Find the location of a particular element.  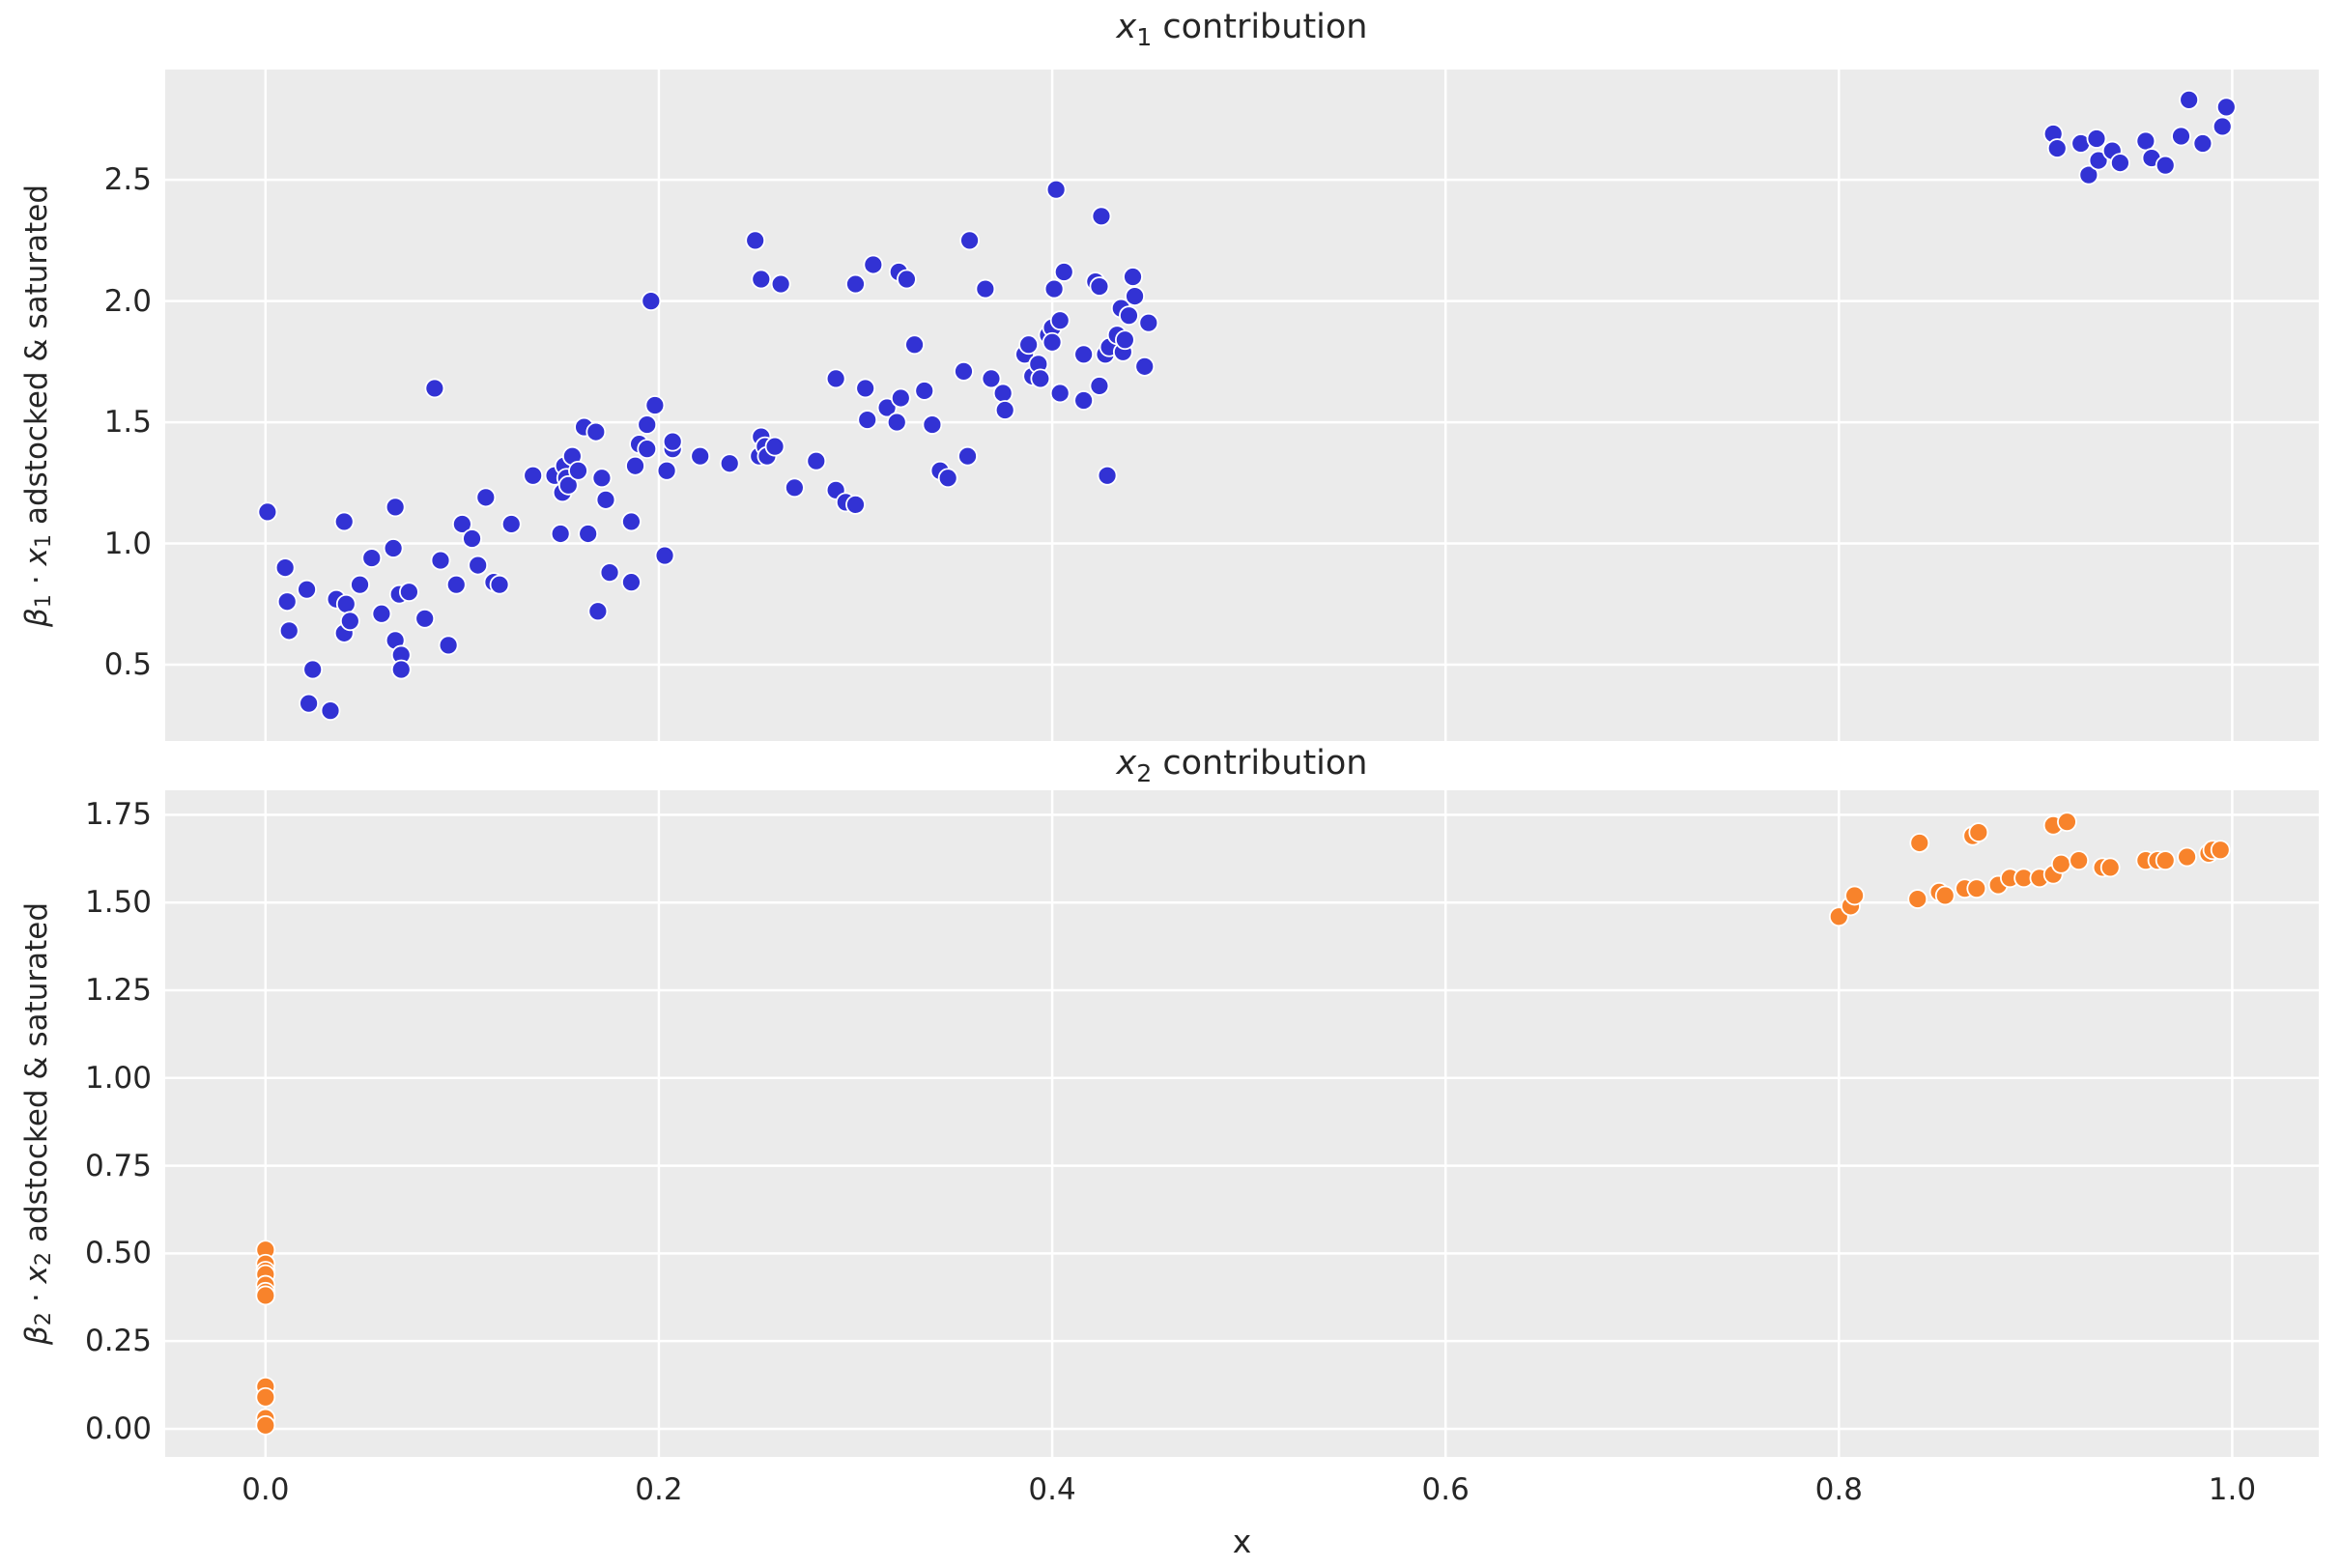

x-tick-label: 0.6 is located at coordinates (1446, 1489).